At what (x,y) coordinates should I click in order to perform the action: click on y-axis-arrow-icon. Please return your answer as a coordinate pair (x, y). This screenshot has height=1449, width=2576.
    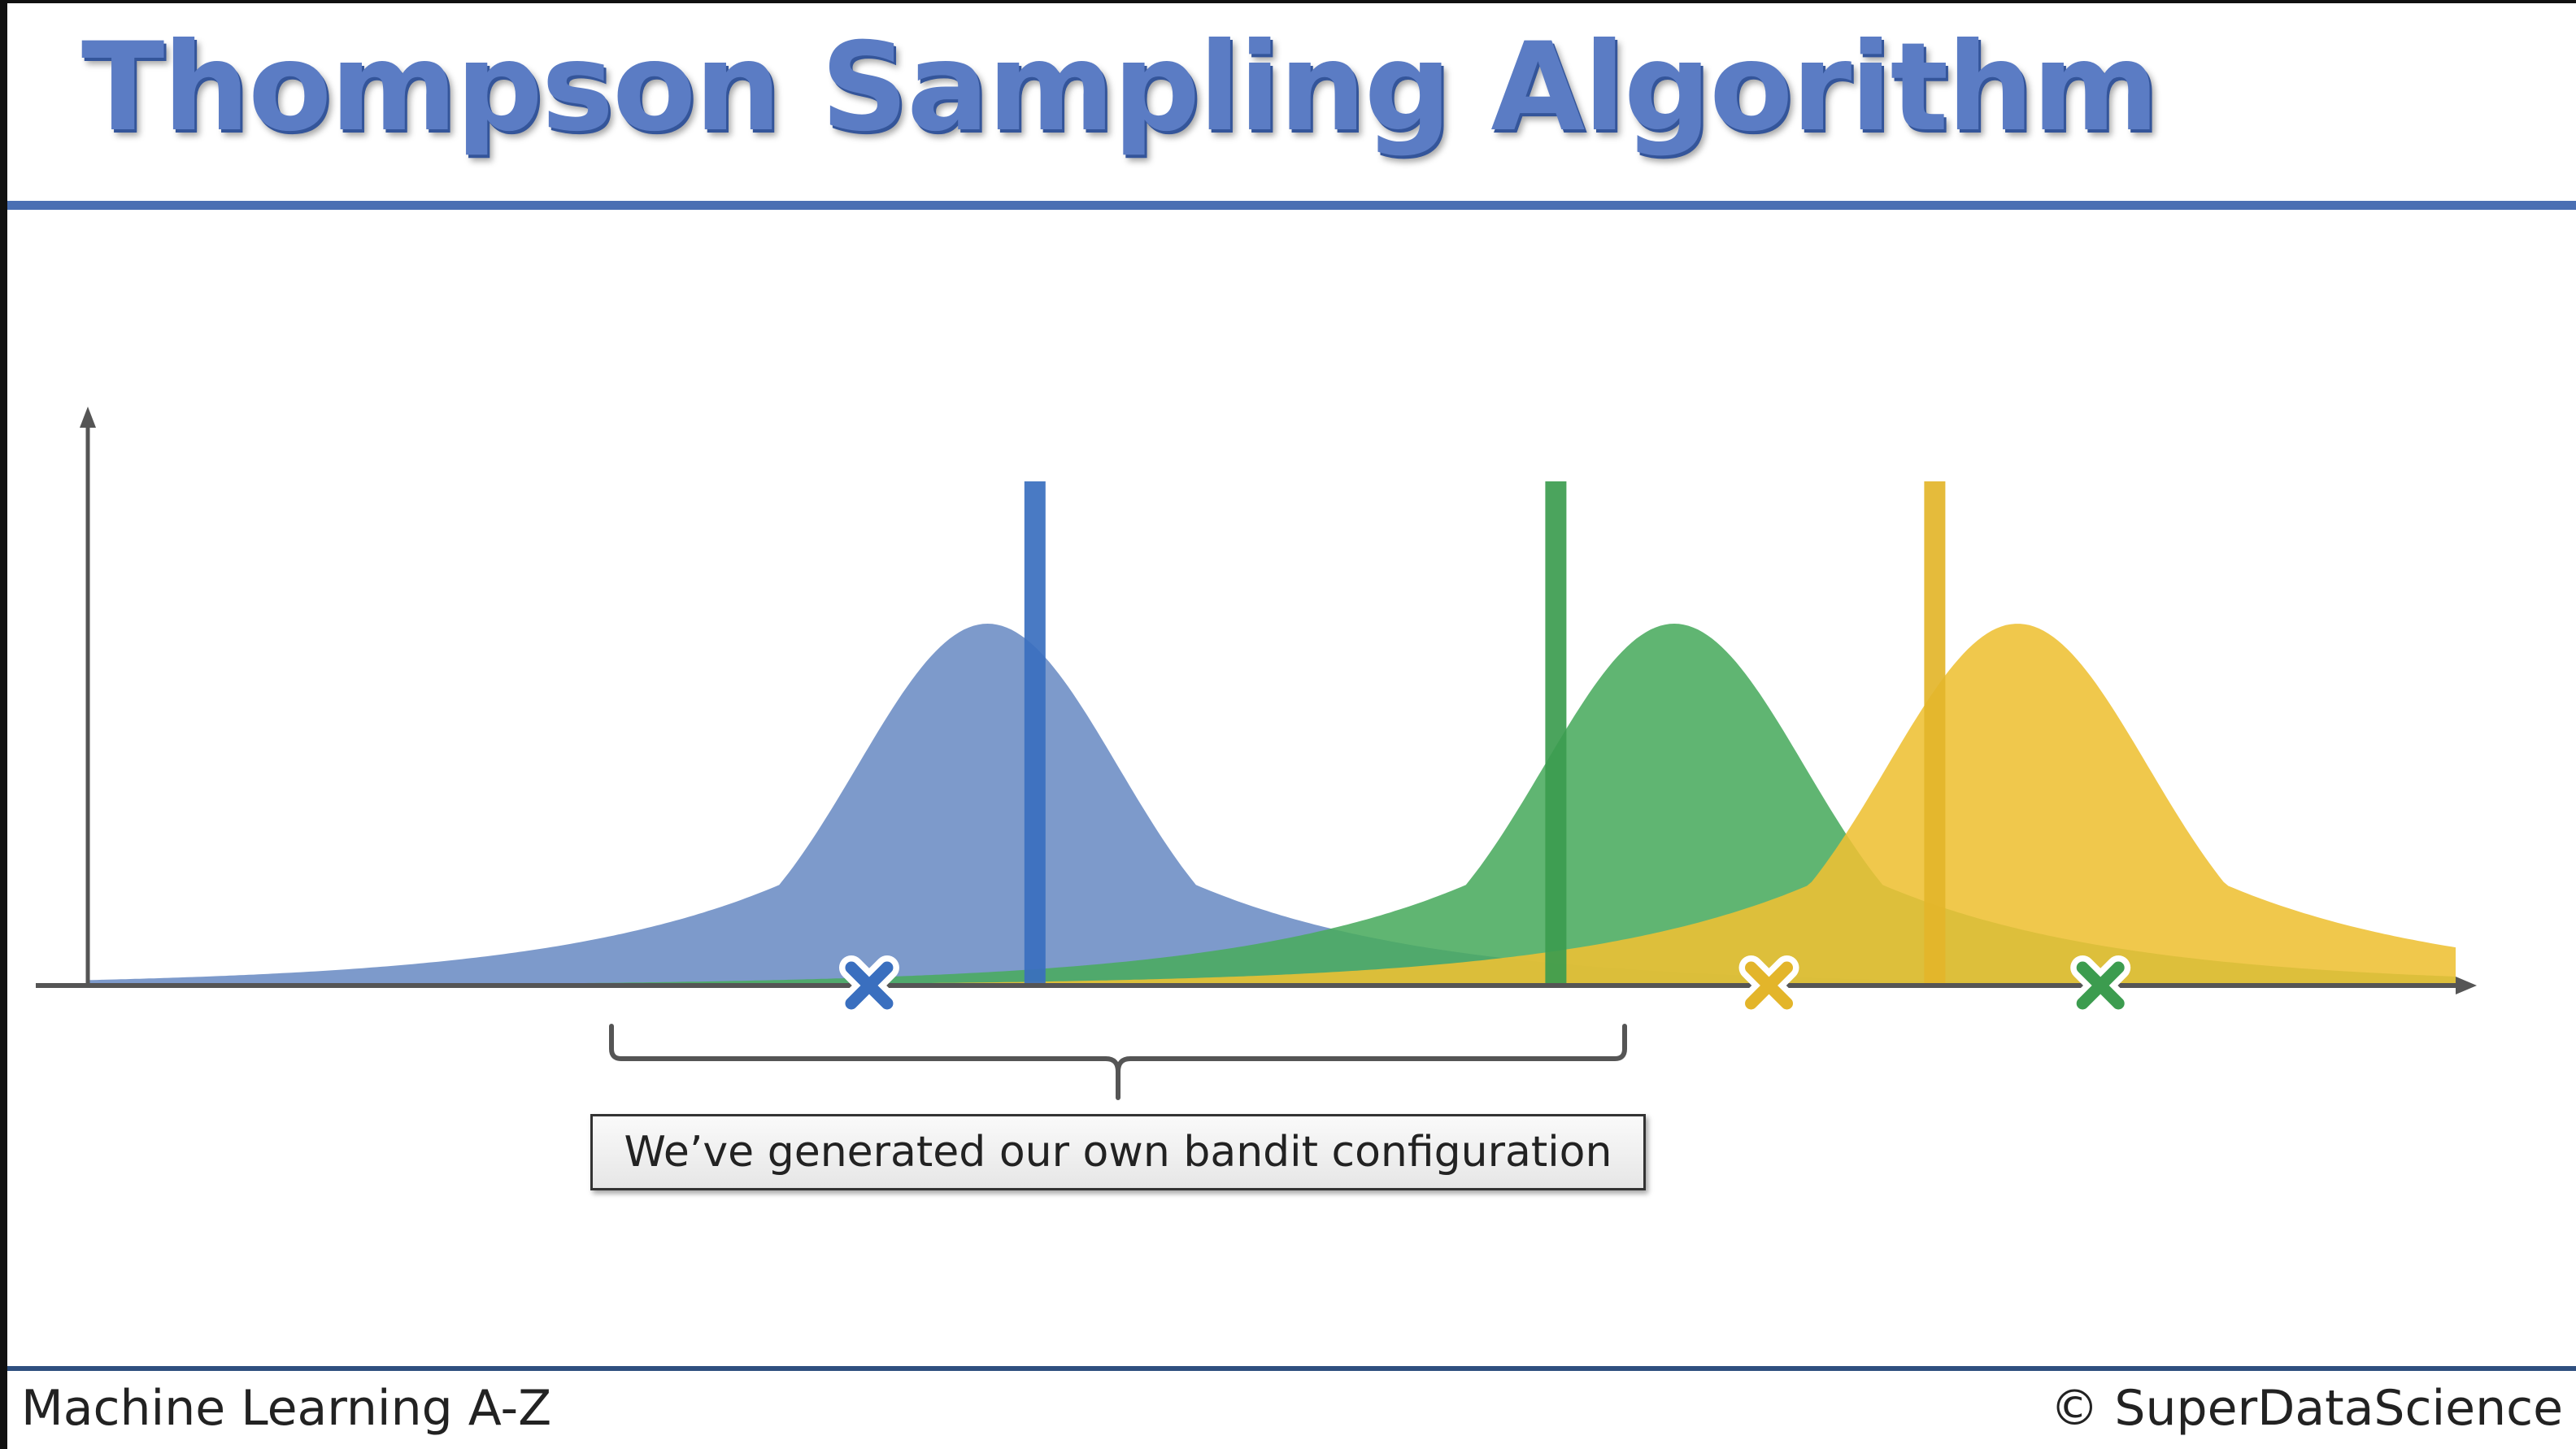
    Looking at the image, I should click on (88, 417).